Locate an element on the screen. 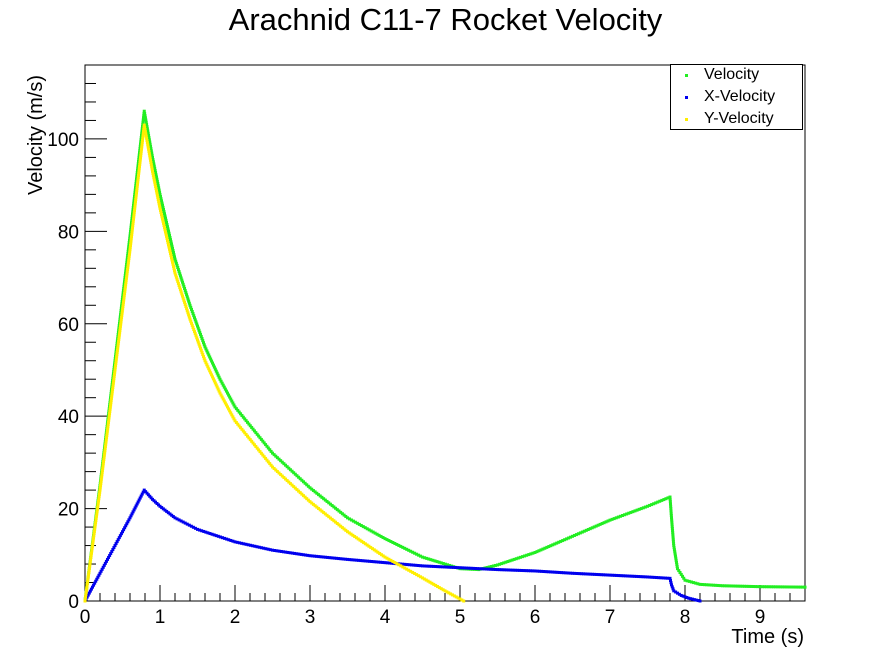  y-tick-label: 0 is located at coordinates (73, 602).